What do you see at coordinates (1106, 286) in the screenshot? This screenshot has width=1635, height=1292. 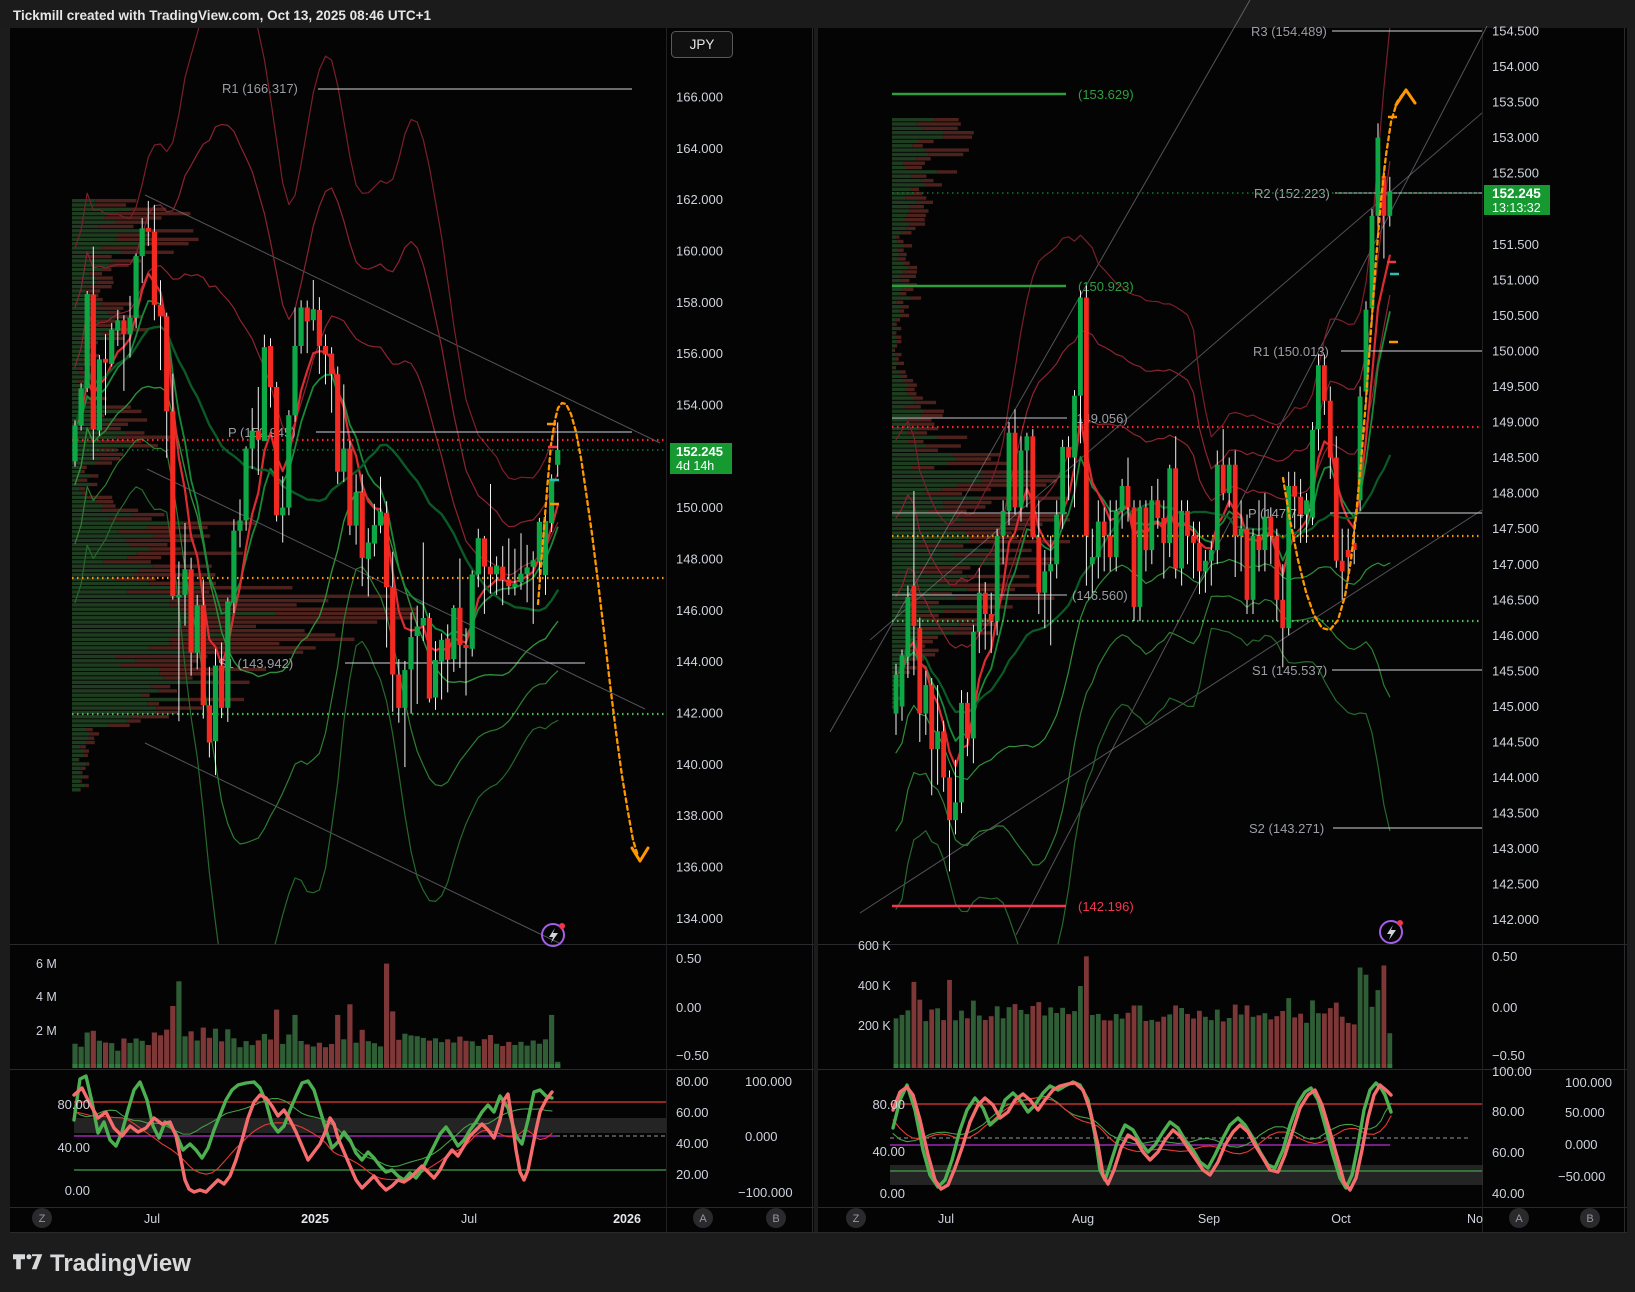 I see `svg-text: (150.923)` at bounding box center [1106, 286].